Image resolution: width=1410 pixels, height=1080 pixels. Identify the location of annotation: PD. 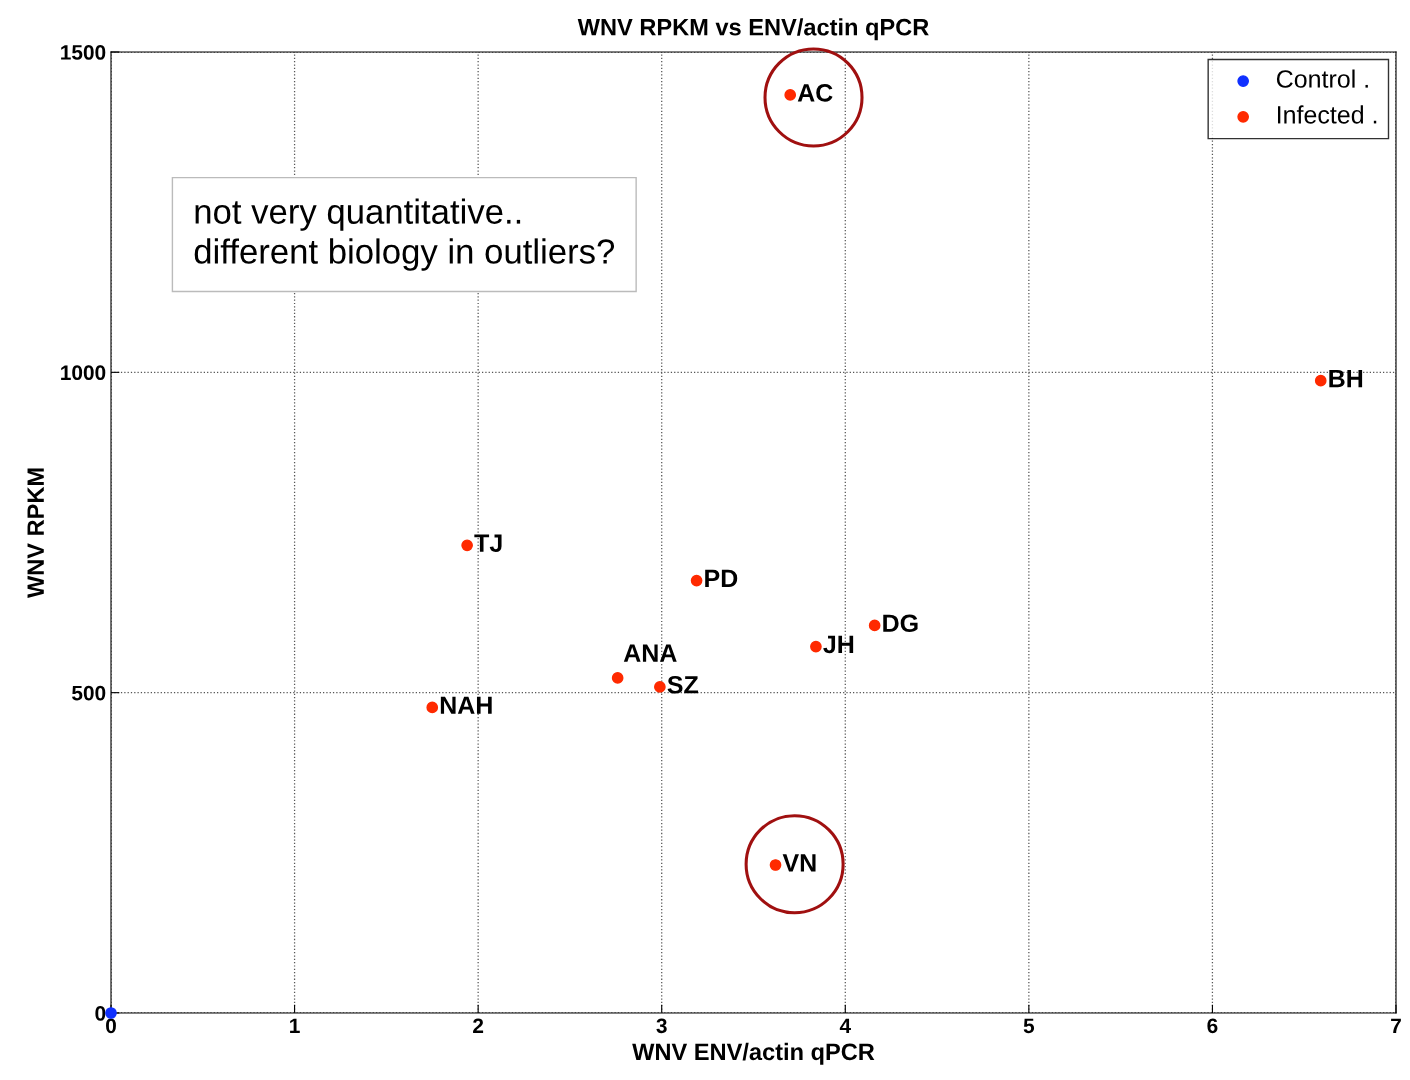
(721, 578).